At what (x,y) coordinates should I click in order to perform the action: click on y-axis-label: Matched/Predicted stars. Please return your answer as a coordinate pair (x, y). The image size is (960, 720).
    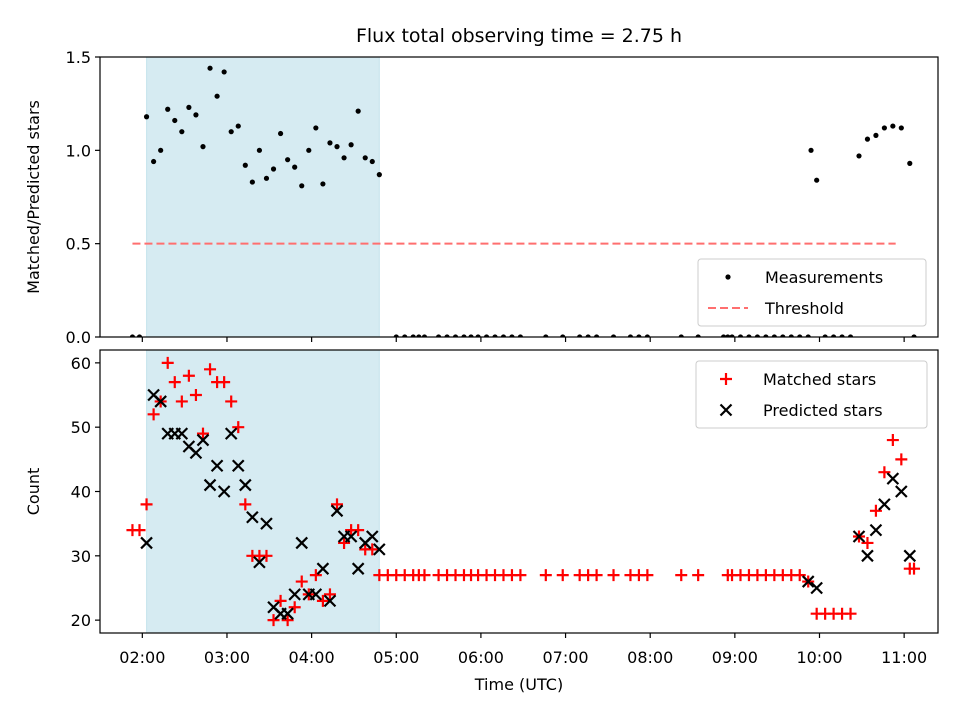
    Looking at the image, I should click on (33, 197).